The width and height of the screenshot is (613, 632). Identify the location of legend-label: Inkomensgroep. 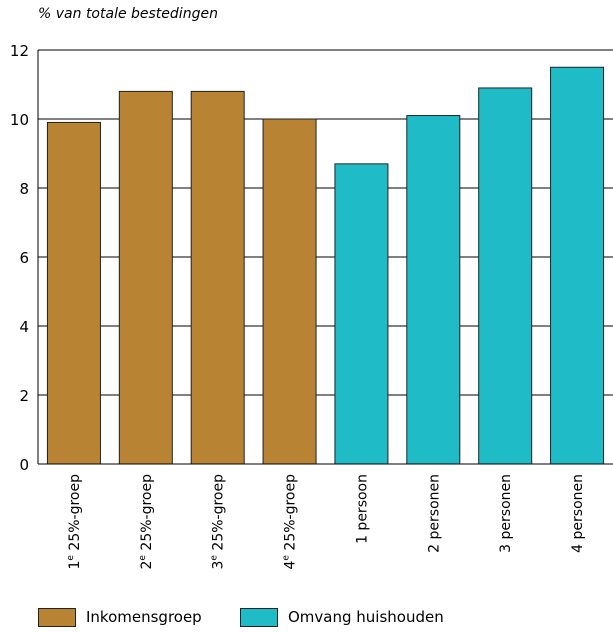
(144, 617).